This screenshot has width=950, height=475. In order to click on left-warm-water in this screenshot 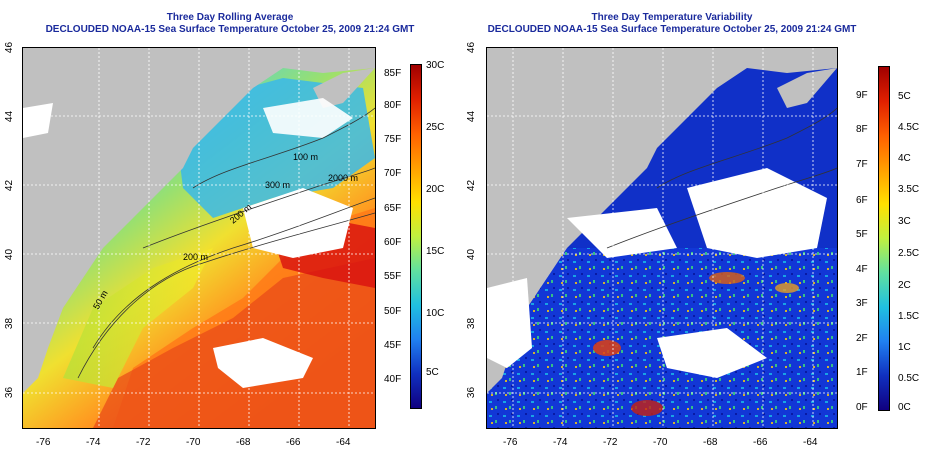, I will do `click(234, 343)`.